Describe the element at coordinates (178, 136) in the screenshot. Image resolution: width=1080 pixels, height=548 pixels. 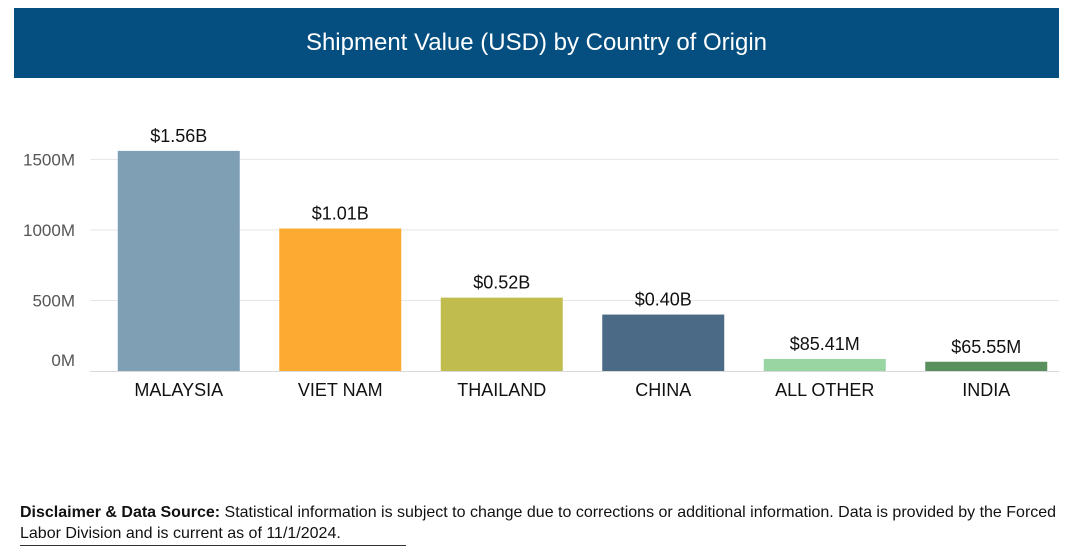
I see `data-label: $1.56B` at that location.